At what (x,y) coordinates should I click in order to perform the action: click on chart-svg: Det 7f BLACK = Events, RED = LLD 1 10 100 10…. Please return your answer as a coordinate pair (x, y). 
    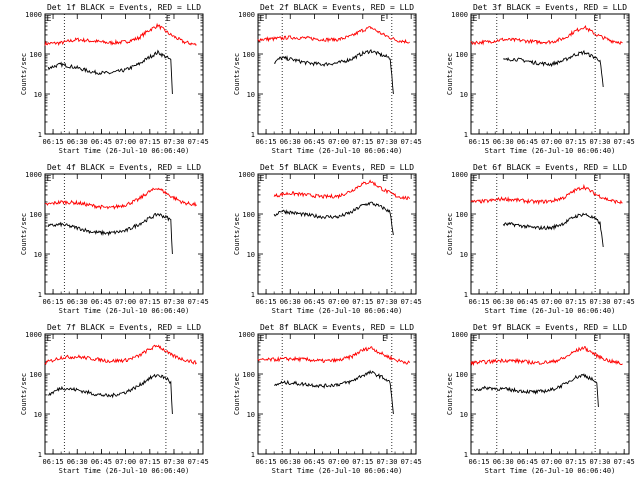
    Looking at the image, I should click on (114, 399).